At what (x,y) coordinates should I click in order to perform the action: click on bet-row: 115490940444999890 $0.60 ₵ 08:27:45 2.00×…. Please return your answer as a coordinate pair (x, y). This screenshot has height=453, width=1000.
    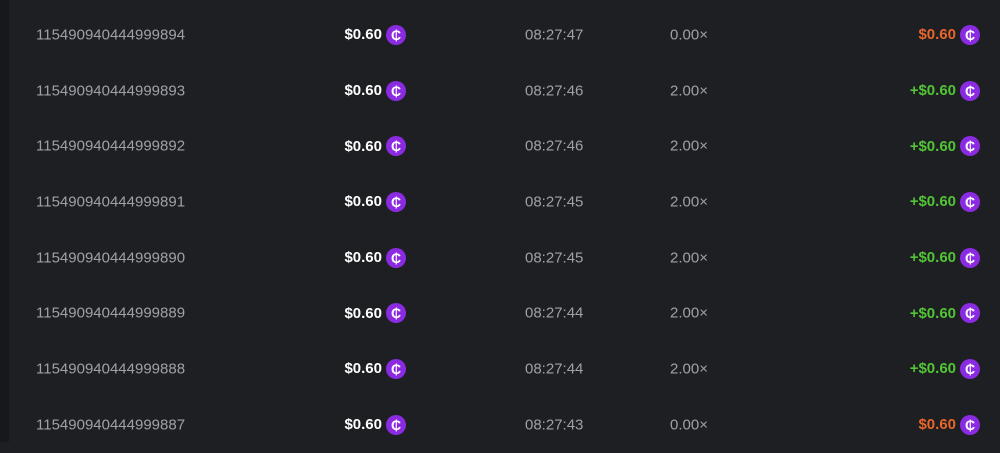
    Looking at the image, I should click on (504, 258).